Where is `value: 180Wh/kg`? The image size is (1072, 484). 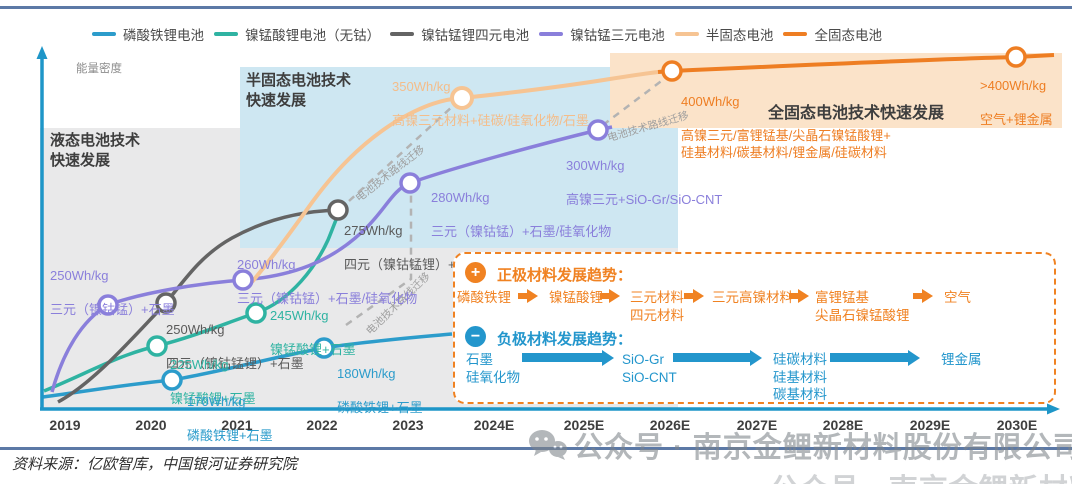 value: 180Wh/kg is located at coordinates (366, 373).